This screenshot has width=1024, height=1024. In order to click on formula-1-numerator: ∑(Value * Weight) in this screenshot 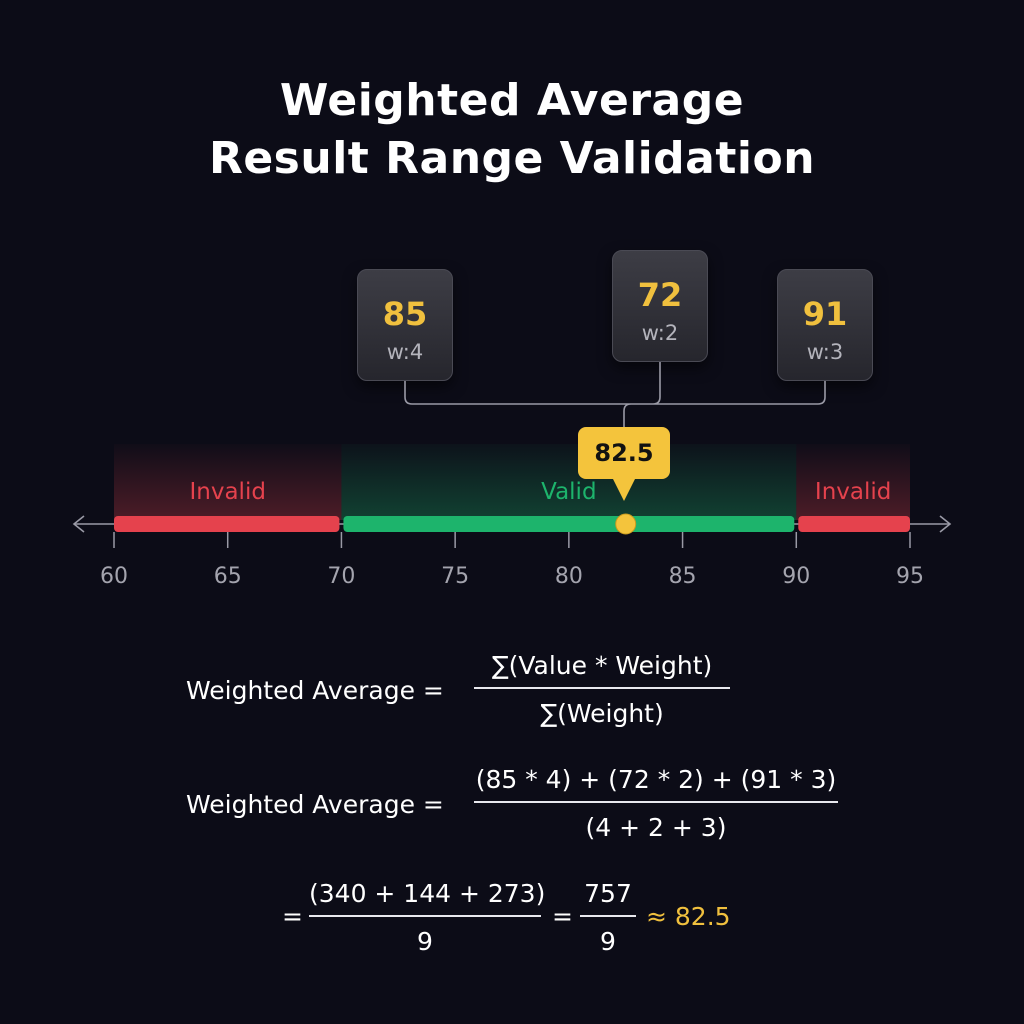, I will do `click(602, 665)`.